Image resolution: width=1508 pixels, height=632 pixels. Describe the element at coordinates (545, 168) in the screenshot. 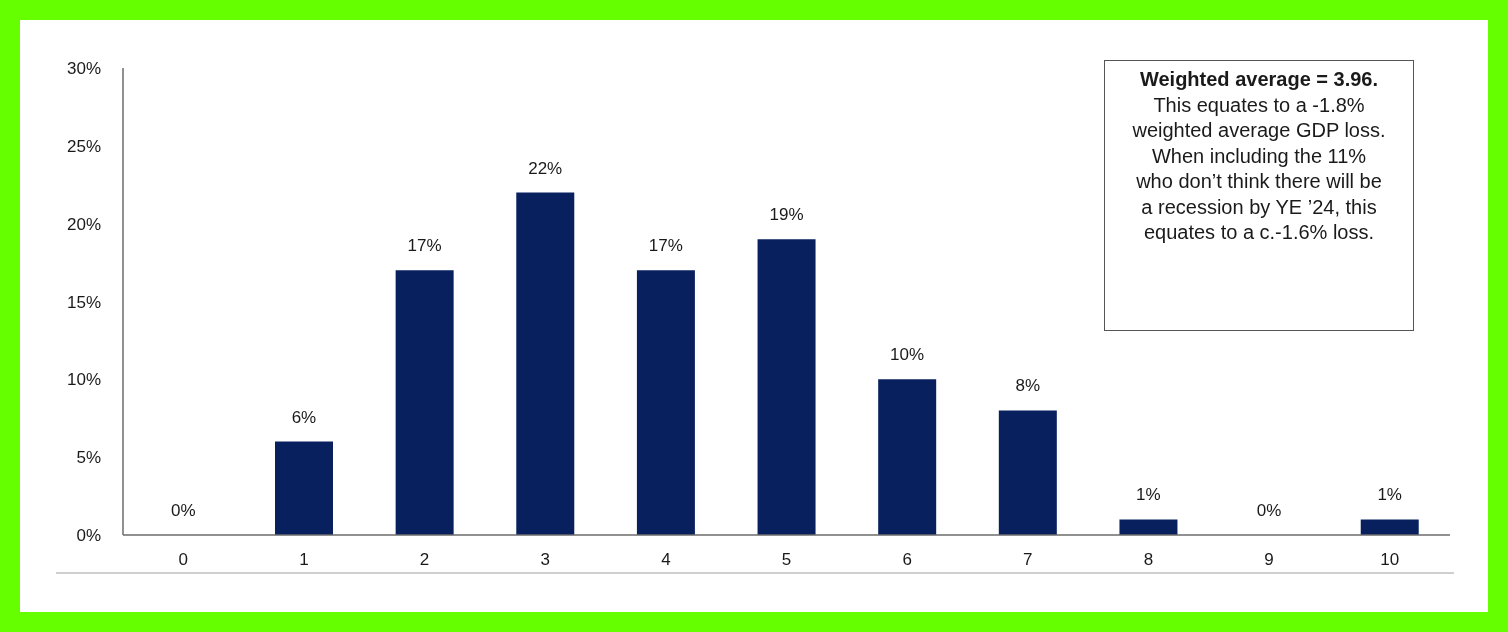

I see `data-label: 22%` at that location.